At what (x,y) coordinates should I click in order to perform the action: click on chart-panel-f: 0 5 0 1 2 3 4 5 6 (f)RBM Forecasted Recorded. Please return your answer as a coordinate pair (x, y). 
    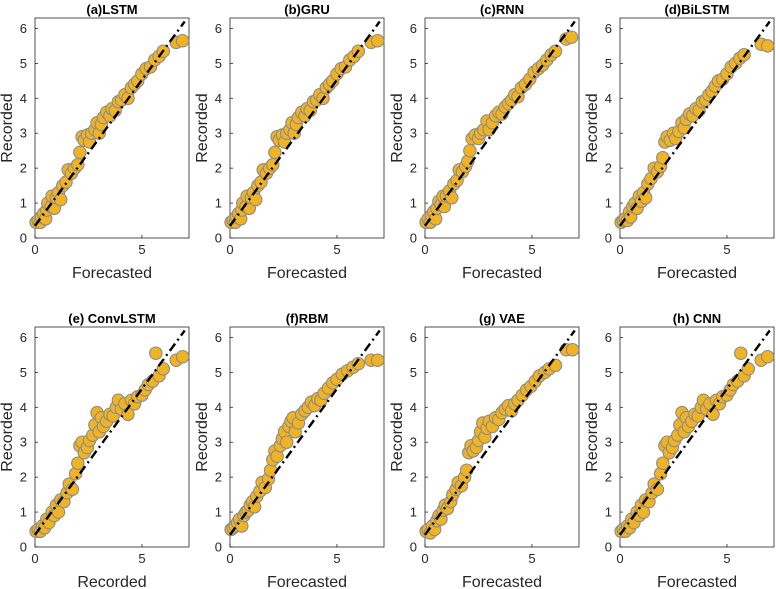
    Looking at the image, I should click on (289, 450).